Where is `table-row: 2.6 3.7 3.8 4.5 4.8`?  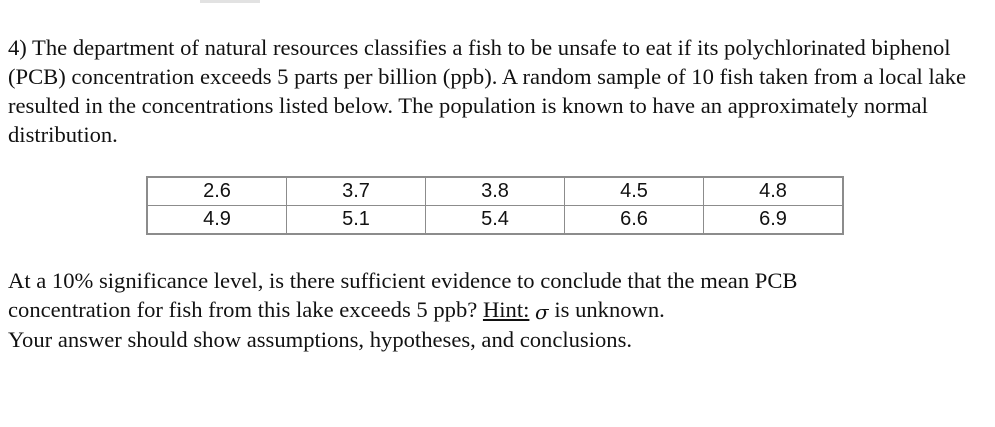 table-row: 2.6 3.7 3.8 4.5 4.8 is located at coordinates (495, 191).